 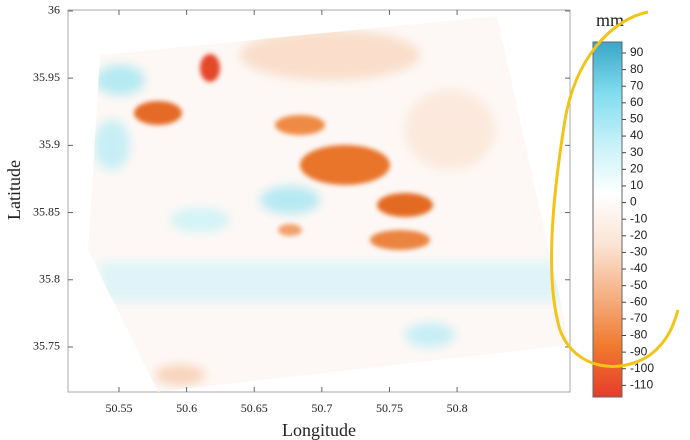 What do you see at coordinates (642, 368) in the screenshot?
I see `colorbar-tick-label: -100` at bounding box center [642, 368].